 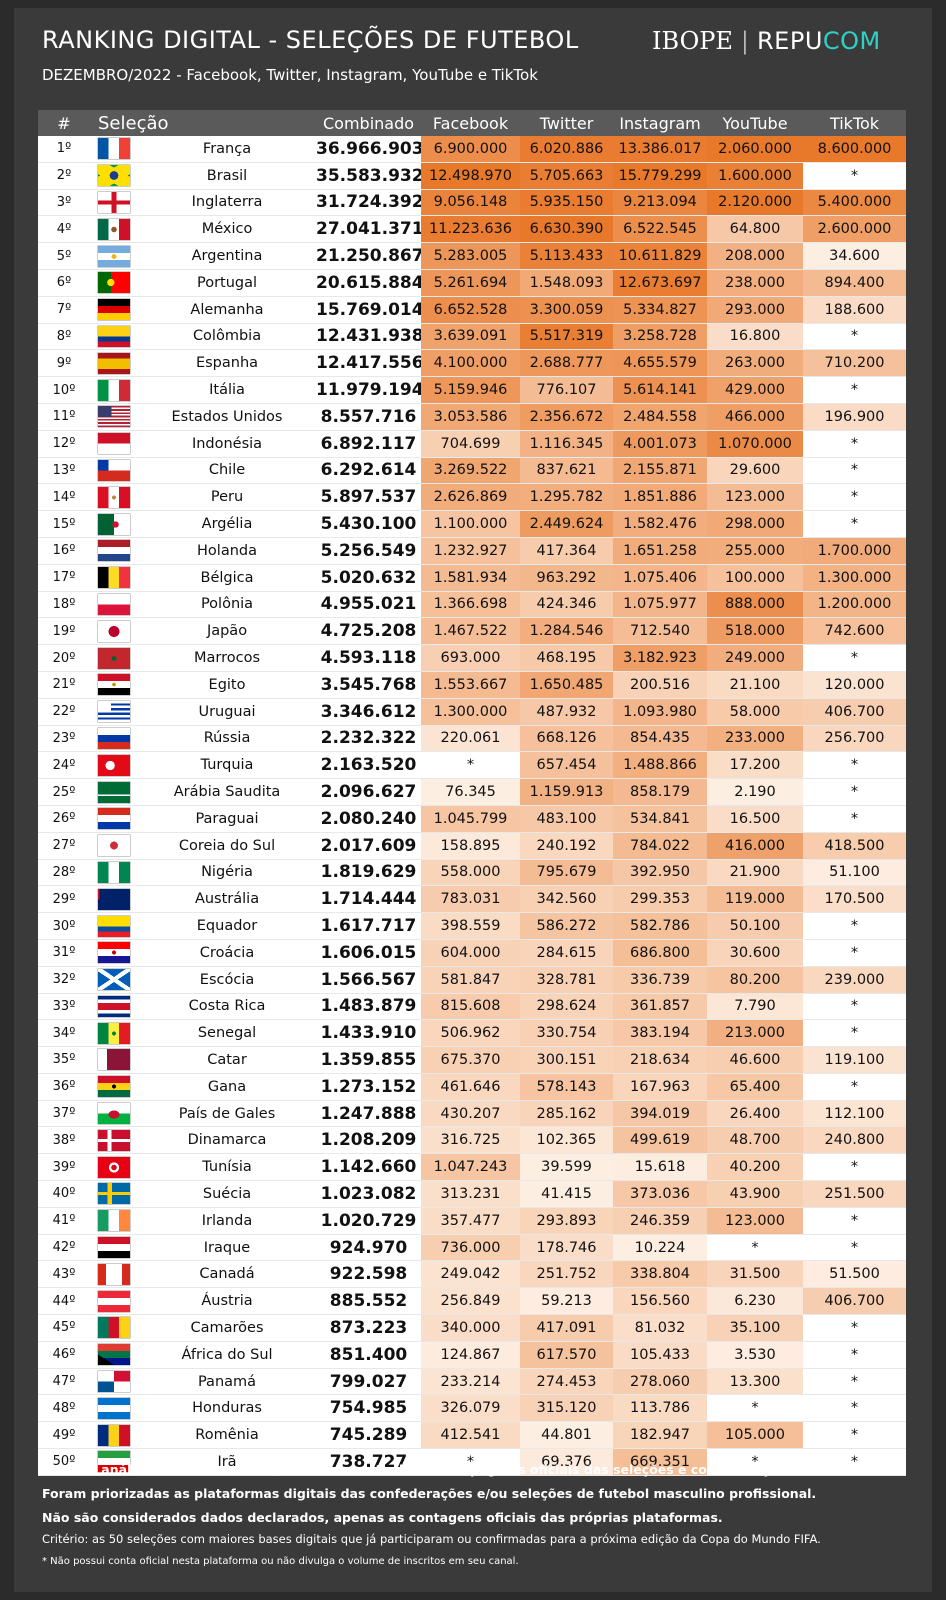 I want to click on instagram-cell: 167.963, so click(x=660, y=1087).